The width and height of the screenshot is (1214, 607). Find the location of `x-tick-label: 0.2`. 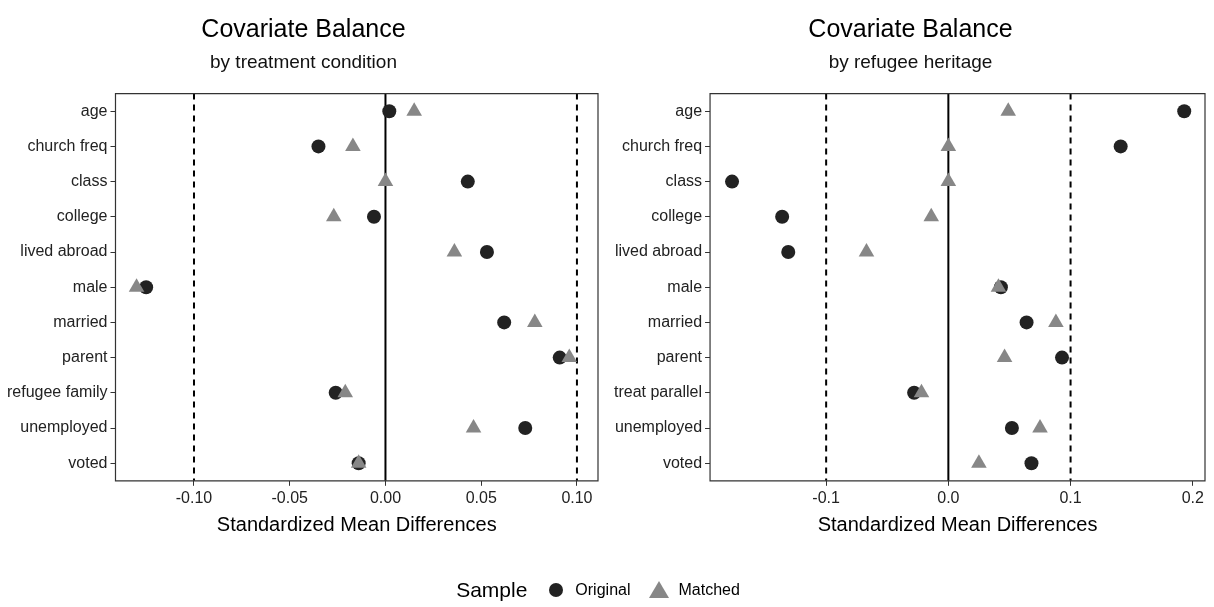

x-tick-label: 0.2 is located at coordinates (1192, 497).